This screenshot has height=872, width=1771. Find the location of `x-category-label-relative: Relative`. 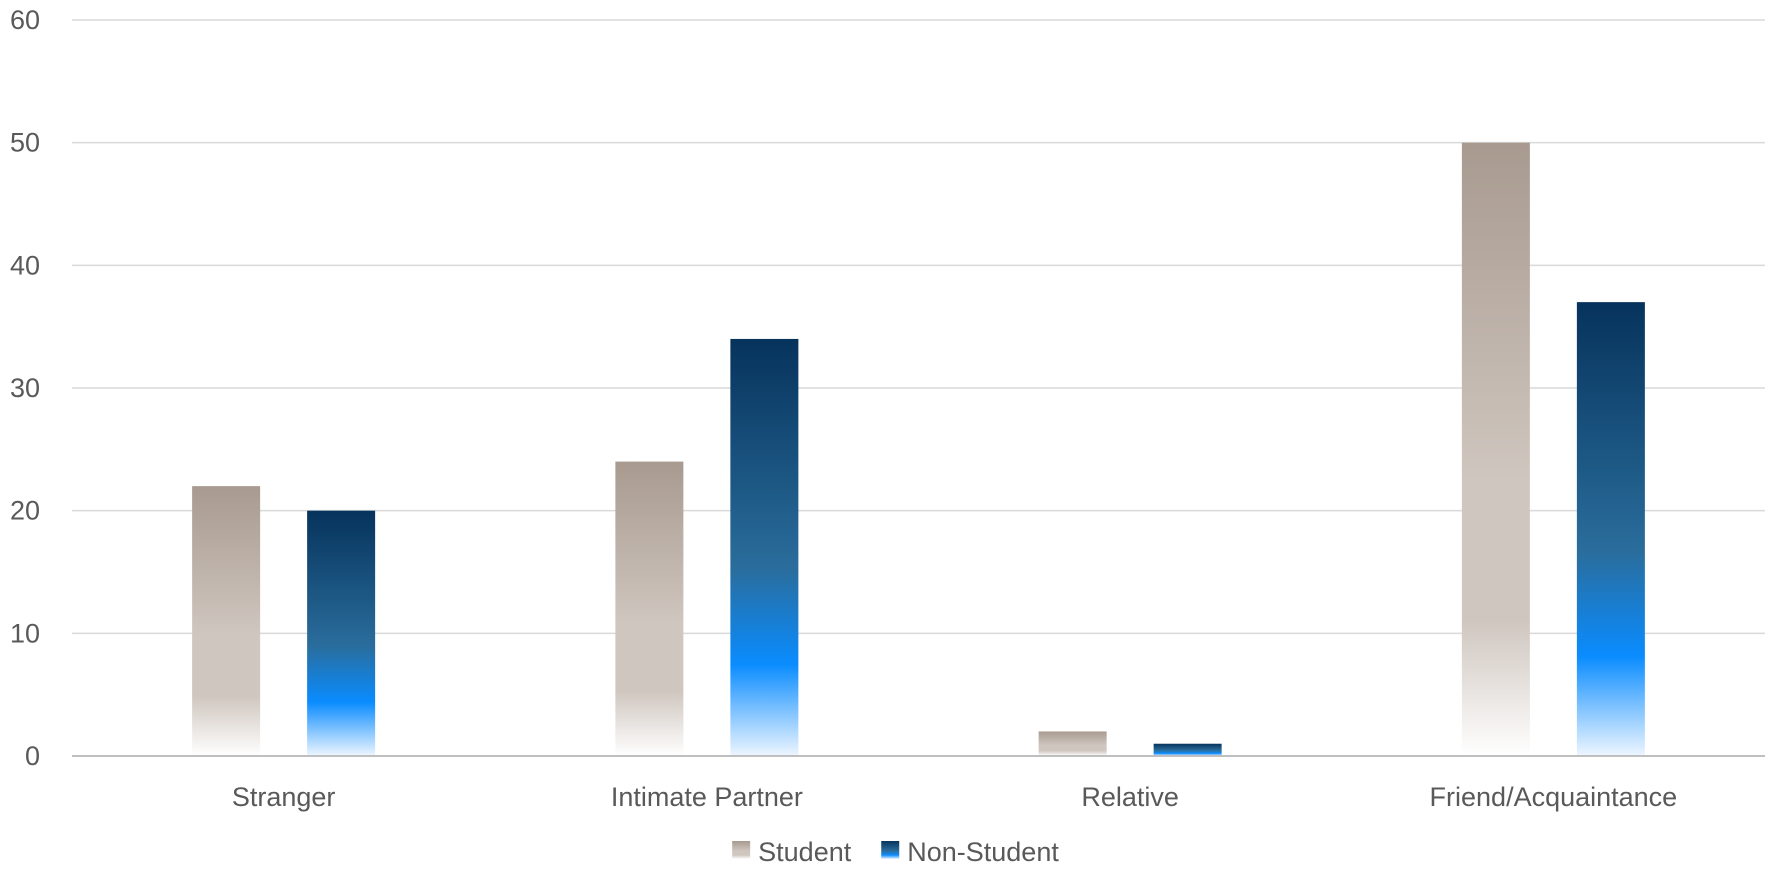

x-category-label-relative: Relative is located at coordinates (1130, 797).